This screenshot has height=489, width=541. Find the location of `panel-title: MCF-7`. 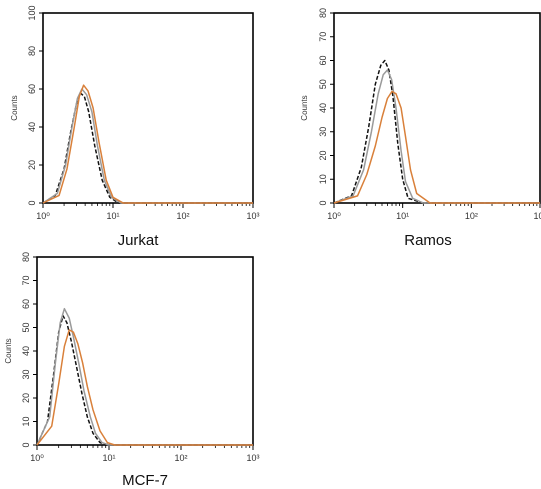

panel-title: MCF-7 is located at coordinates (145, 480).